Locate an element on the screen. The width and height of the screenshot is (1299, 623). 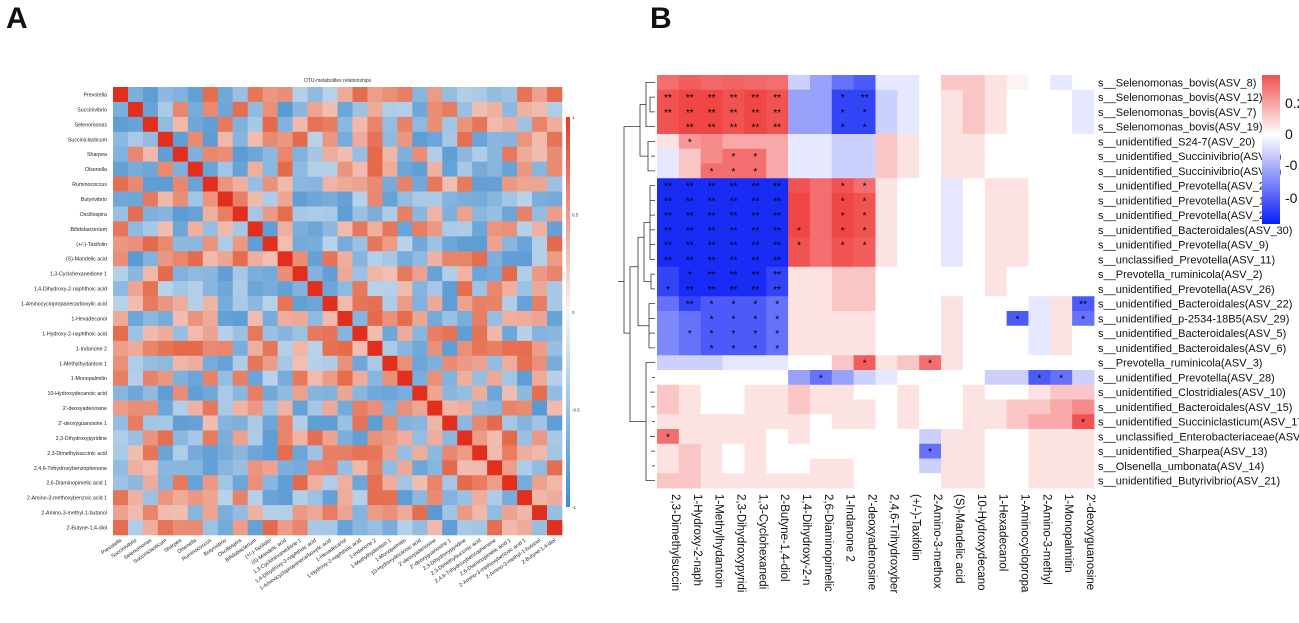
panel-b-label: B is located at coordinates (661, 18).